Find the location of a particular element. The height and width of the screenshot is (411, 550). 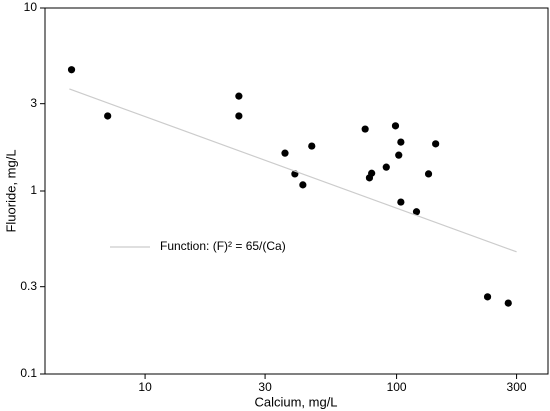

y-tick-label: 3 is located at coordinates (33, 103).